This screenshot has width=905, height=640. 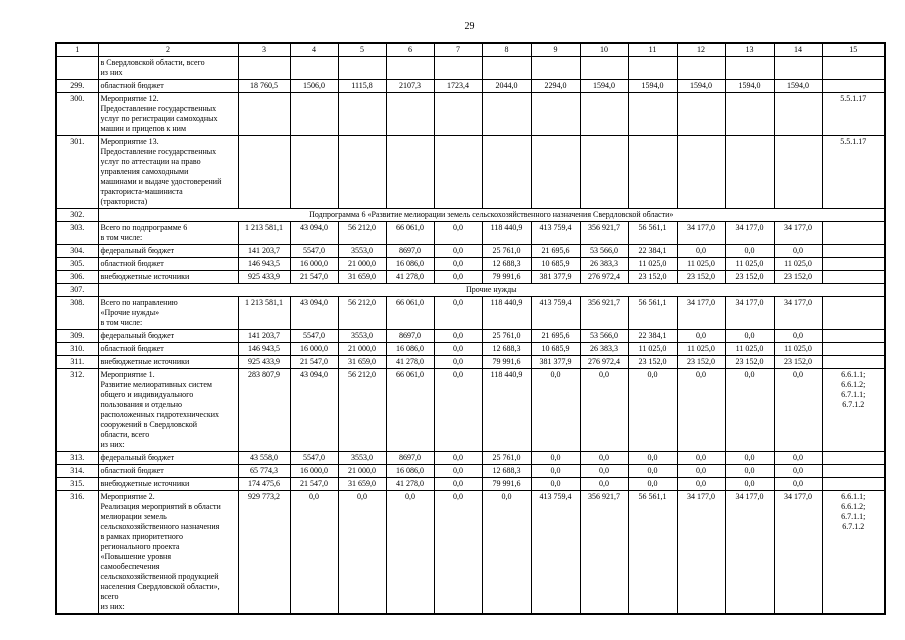 What do you see at coordinates (264, 264) in the screenshot?
I see `value-cell: 146 943,5` at bounding box center [264, 264].